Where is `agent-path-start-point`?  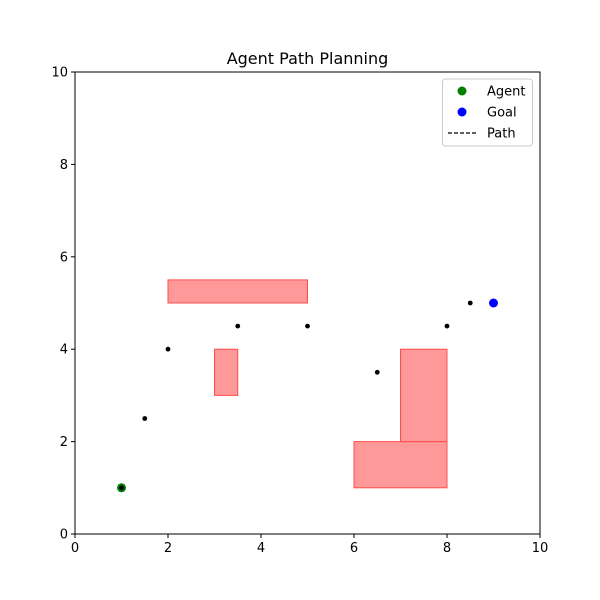 agent-path-start-point is located at coordinates (121, 488).